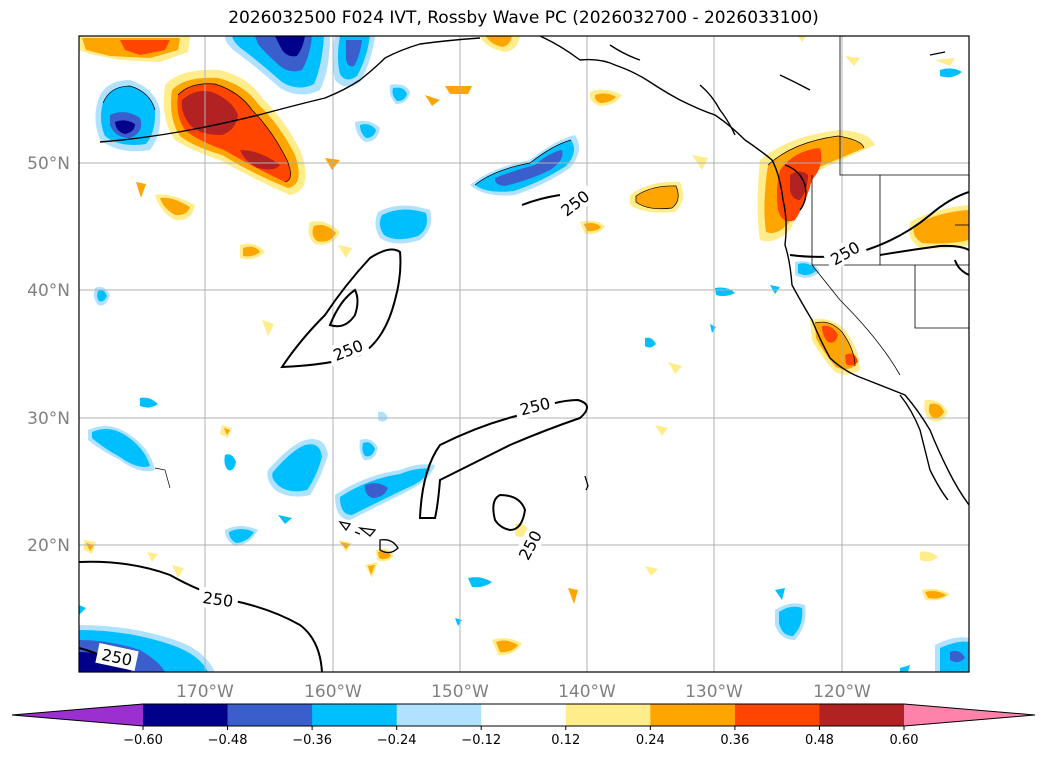 This screenshot has width=1047, height=765. I want to click on contour-cen-north, so click(541, 200).